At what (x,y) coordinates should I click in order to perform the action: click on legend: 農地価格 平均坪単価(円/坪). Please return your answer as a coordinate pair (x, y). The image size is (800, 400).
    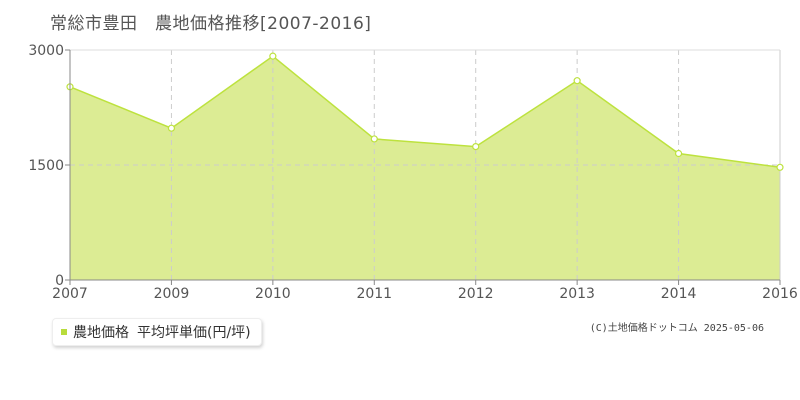
    Looking at the image, I should click on (157, 332).